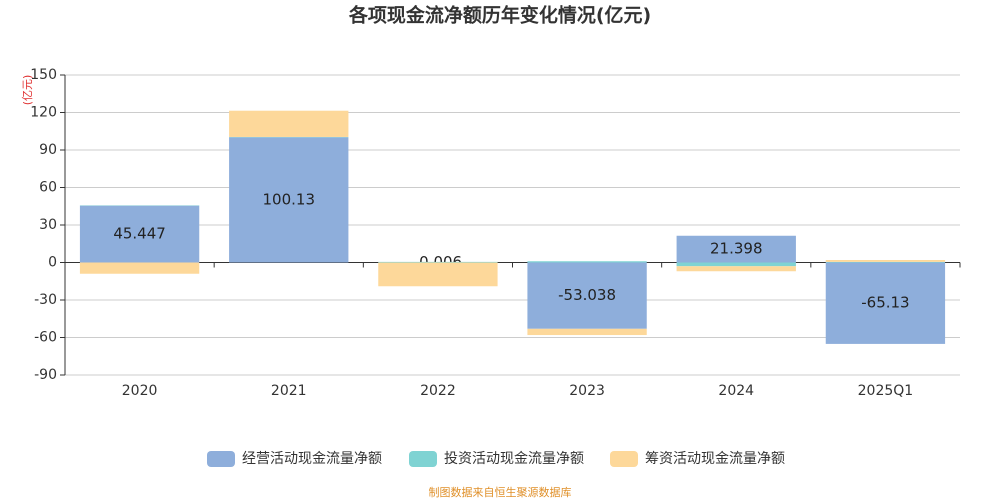  What do you see at coordinates (43, 113) in the screenshot?
I see `y-tick-label: 120` at bounding box center [43, 113].